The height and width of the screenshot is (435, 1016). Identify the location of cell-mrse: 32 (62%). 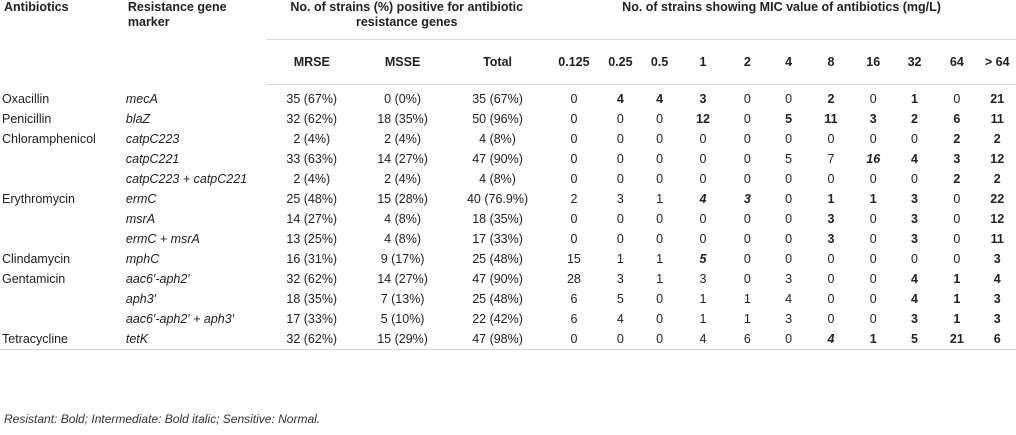
(312, 279).